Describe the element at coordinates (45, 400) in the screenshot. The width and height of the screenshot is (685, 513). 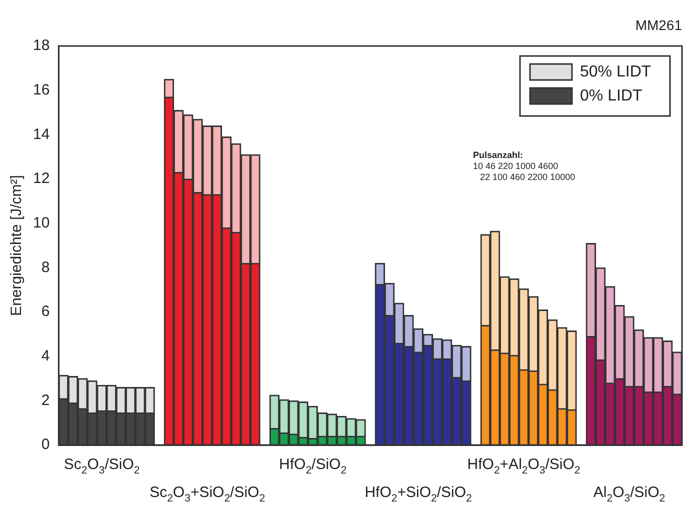
I see `y-tick-label: 2` at that location.